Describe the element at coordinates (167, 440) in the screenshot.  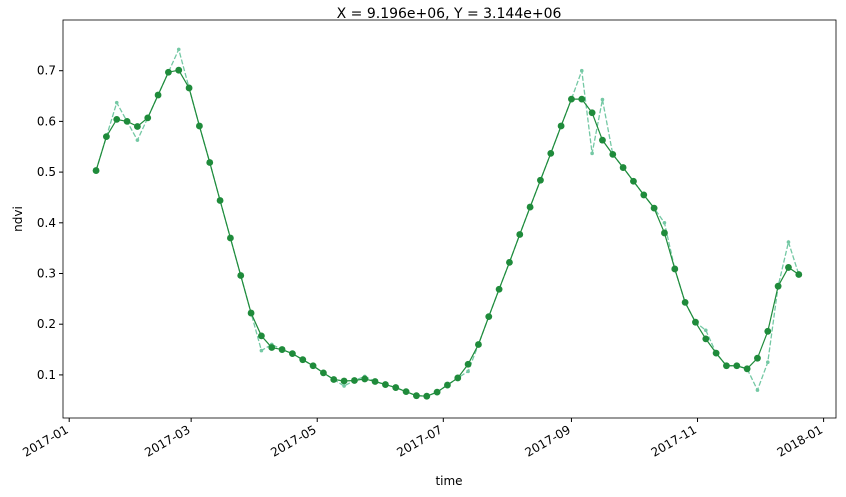
I see `x-tick-label: 2017-03` at that location.